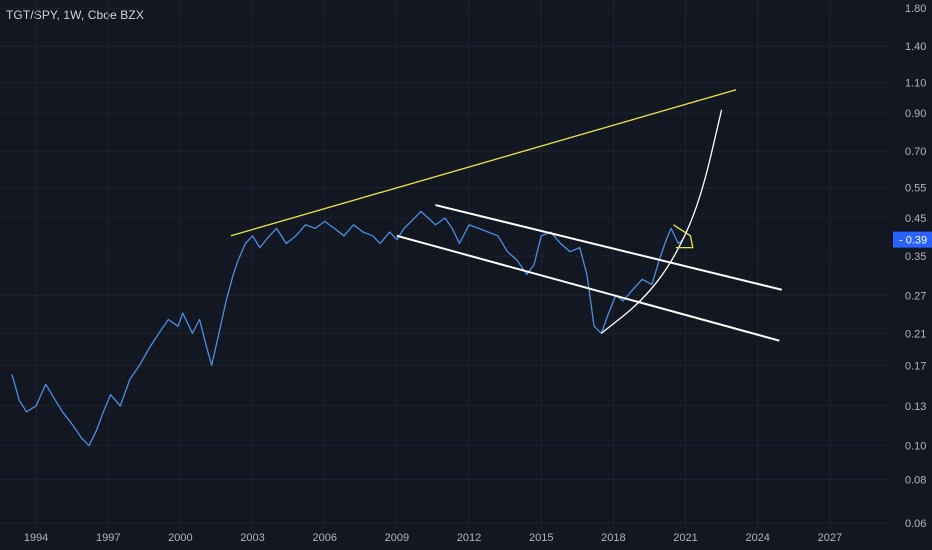 The image size is (932, 550). What do you see at coordinates (915, 84) in the screenshot?
I see `y-tick-label: 1.10` at bounding box center [915, 84].